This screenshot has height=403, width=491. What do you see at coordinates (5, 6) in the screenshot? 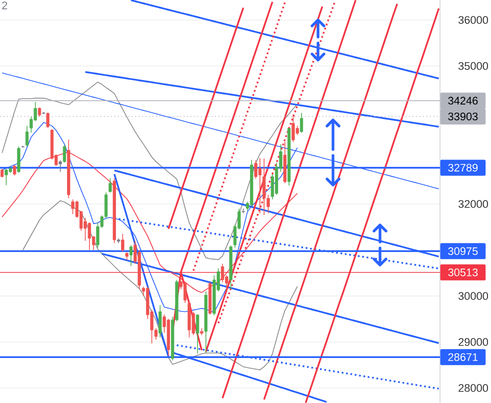
I see `annotation: 2` at bounding box center [5, 6].